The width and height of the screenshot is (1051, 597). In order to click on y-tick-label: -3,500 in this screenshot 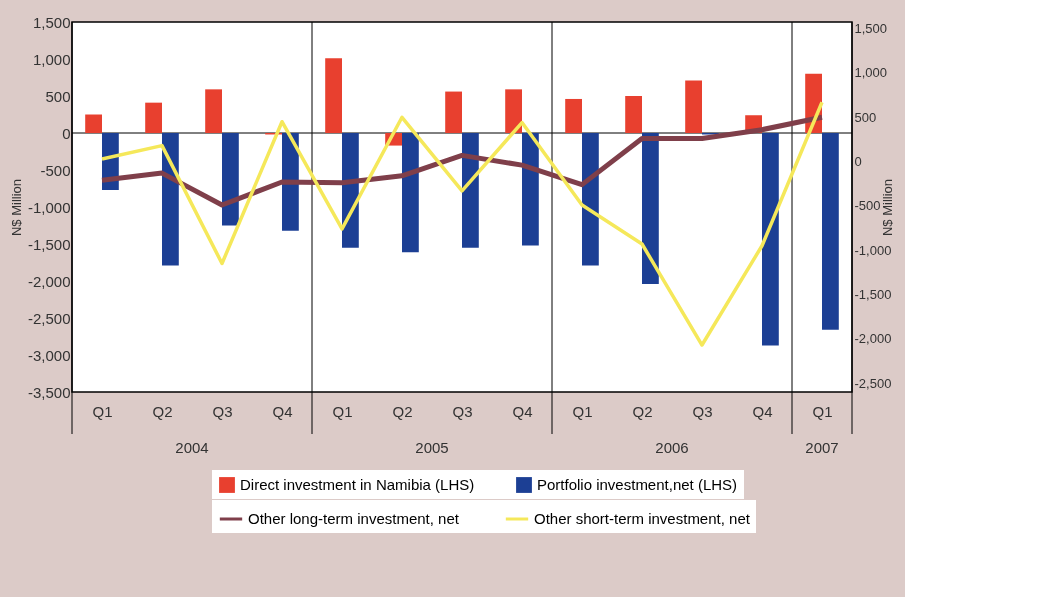, I will do `click(49, 392)`.